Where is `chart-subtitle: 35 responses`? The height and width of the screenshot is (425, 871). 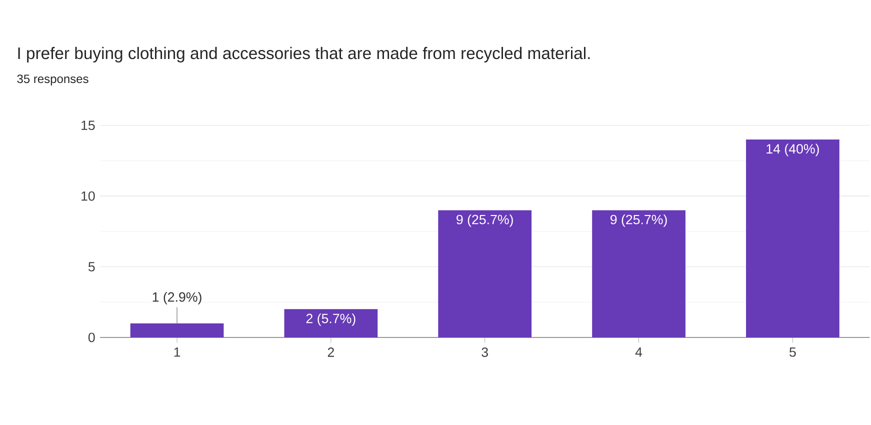
chart-subtitle: 35 responses is located at coordinates (52, 80).